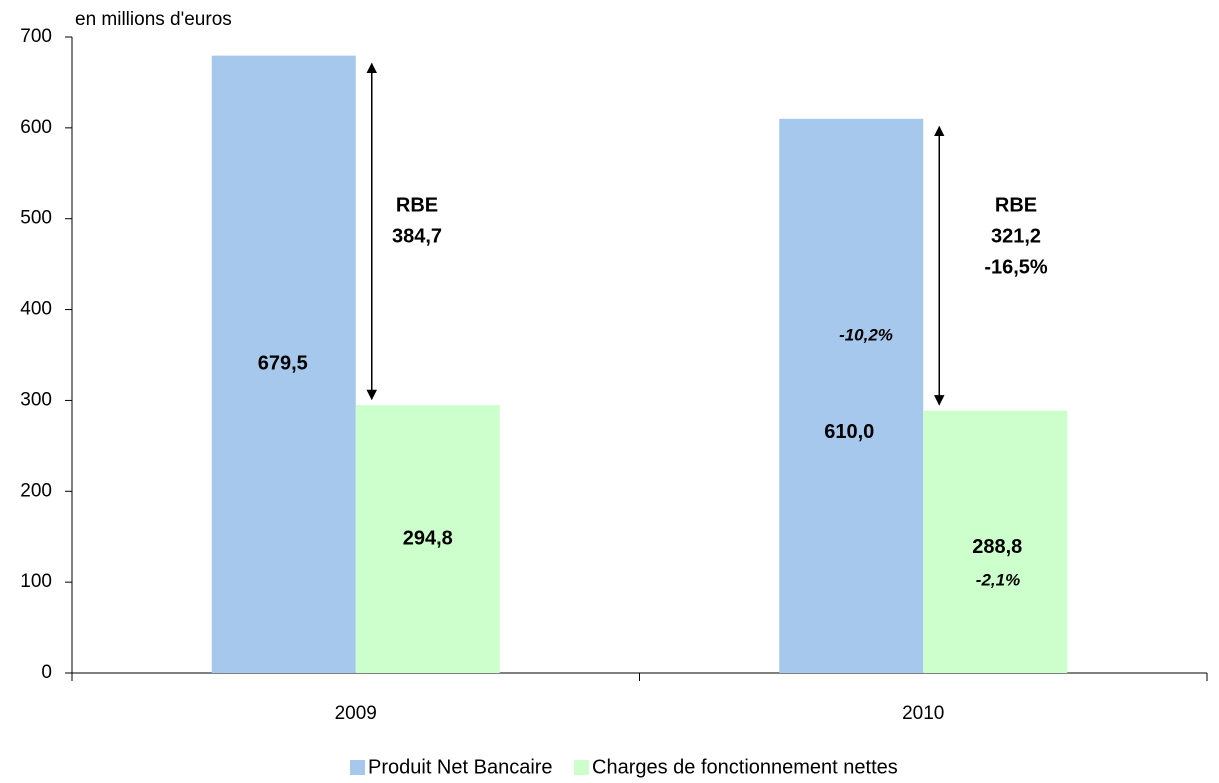 The height and width of the screenshot is (783, 1219). What do you see at coordinates (36, 36) in the screenshot?
I see `y-tick-label: 700` at bounding box center [36, 36].